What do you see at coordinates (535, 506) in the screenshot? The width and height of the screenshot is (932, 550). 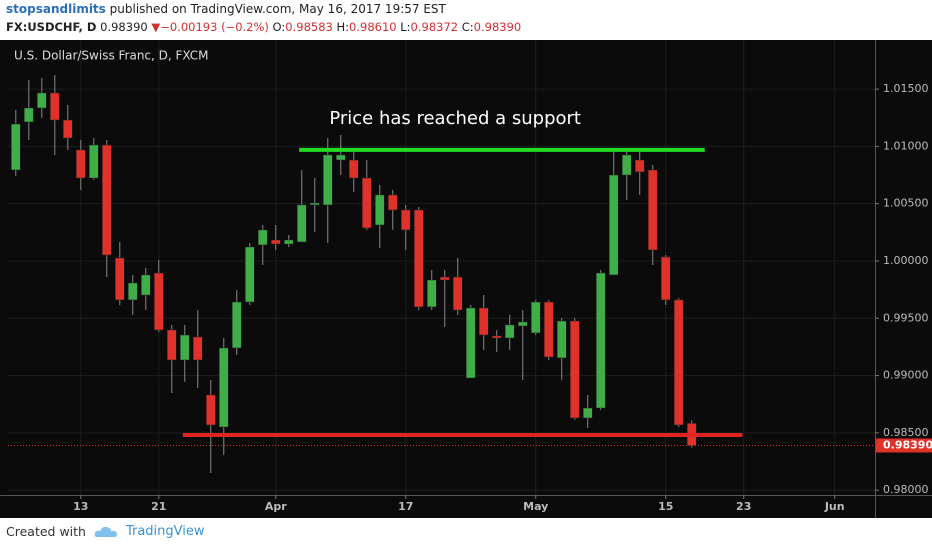 I see `x-tick-label: May` at bounding box center [535, 506].